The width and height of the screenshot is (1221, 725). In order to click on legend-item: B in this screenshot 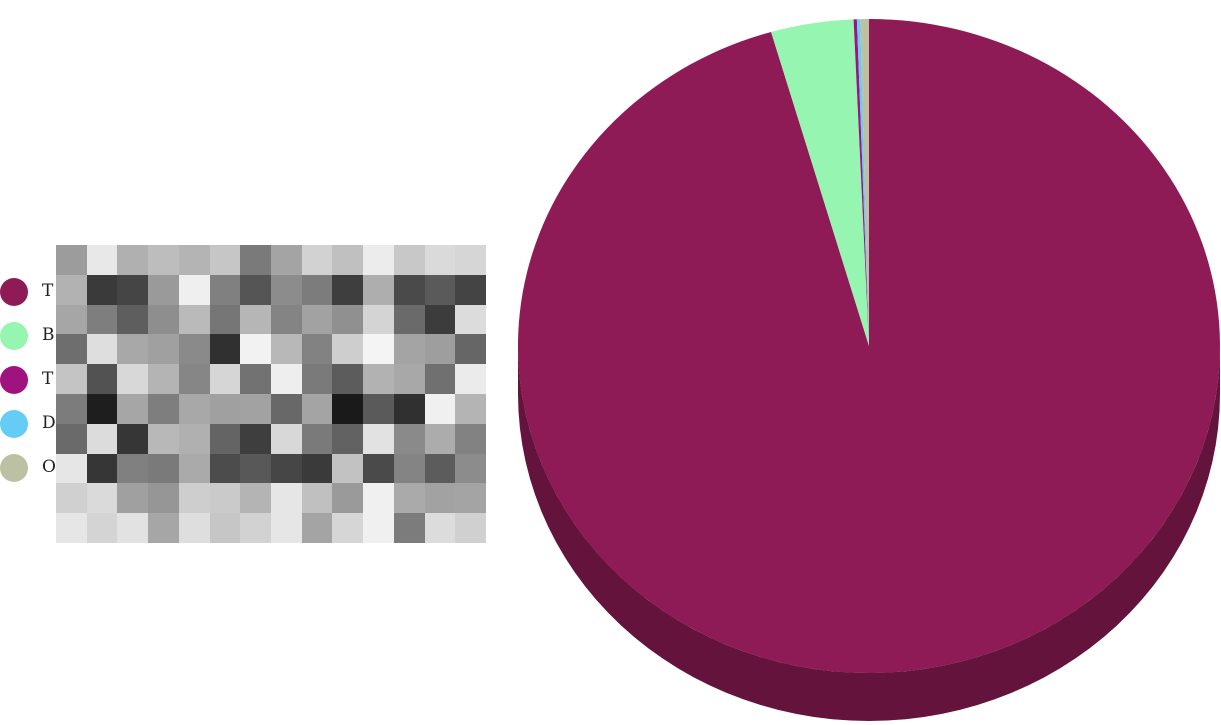, I will do `click(30, 337)`.